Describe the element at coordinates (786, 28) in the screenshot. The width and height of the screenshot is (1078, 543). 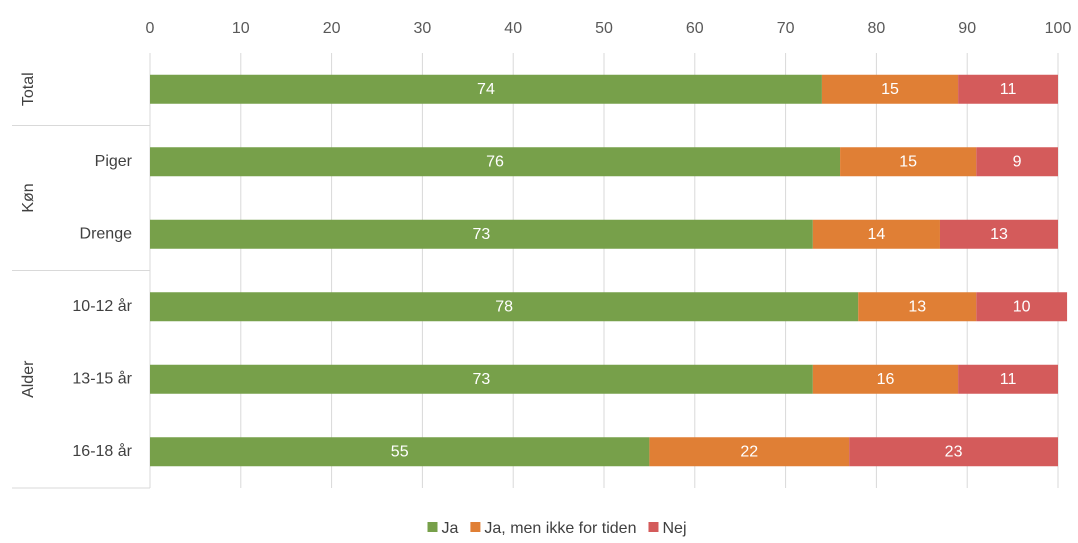
I see `x-tick-label: 70` at that location.